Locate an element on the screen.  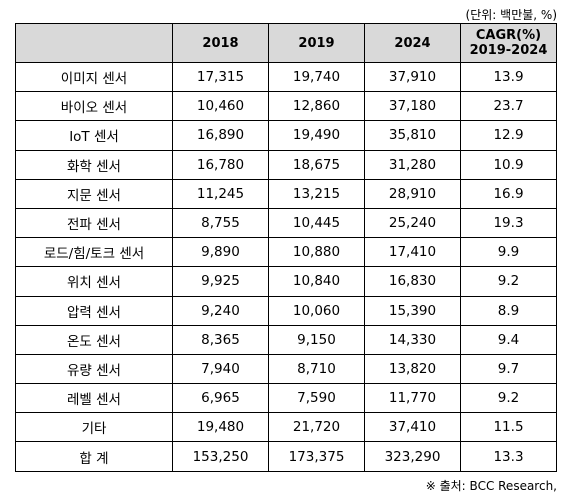
table-row: 온도 센서 8,365 9,150 14,330 9.4 is located at coordinates (286, 339).